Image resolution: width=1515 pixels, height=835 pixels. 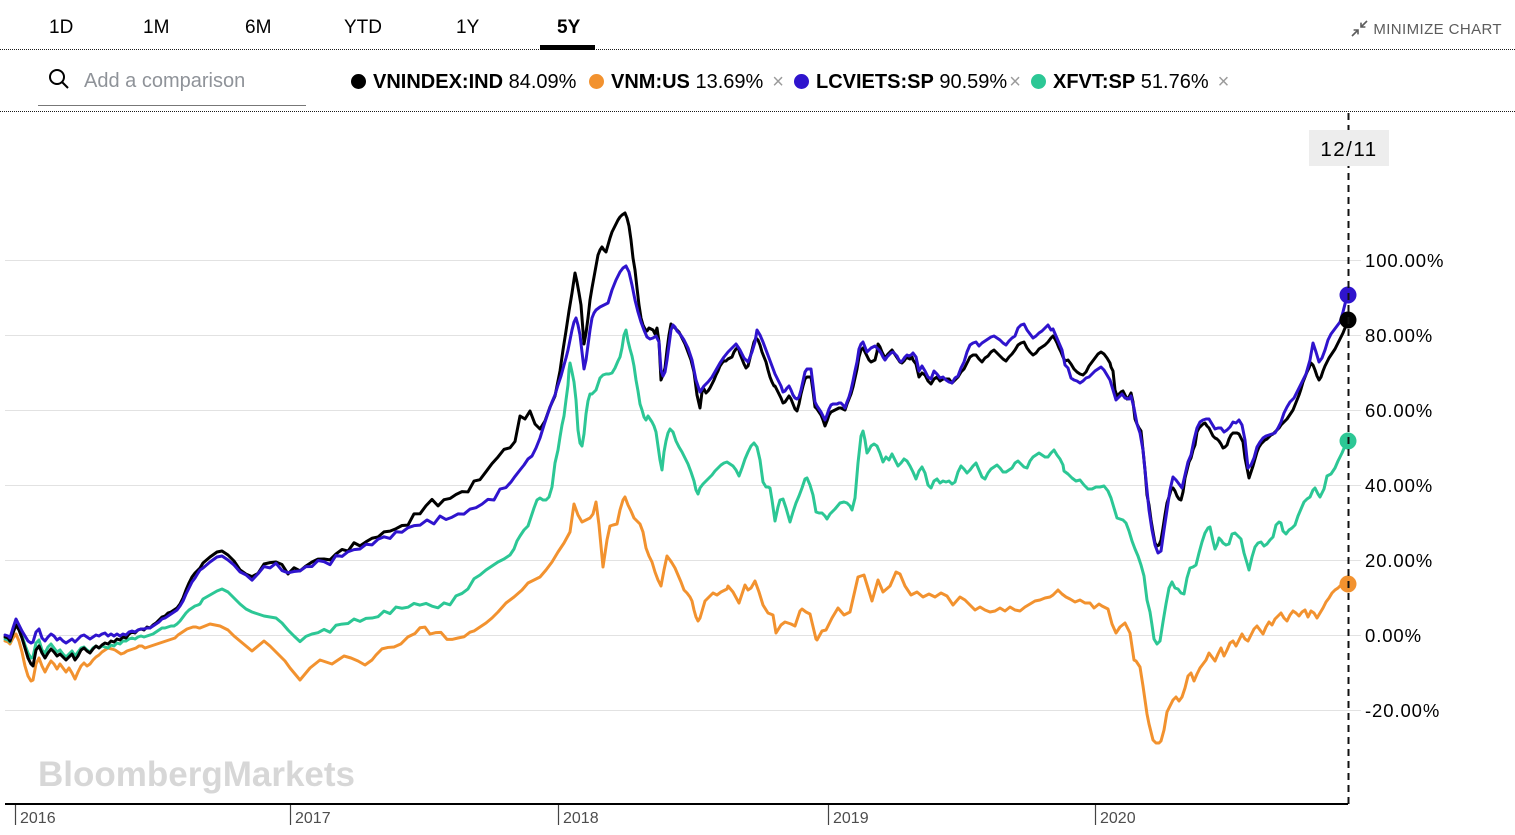 I want to click on svg-text: 2017, so click(x=313, y=818).